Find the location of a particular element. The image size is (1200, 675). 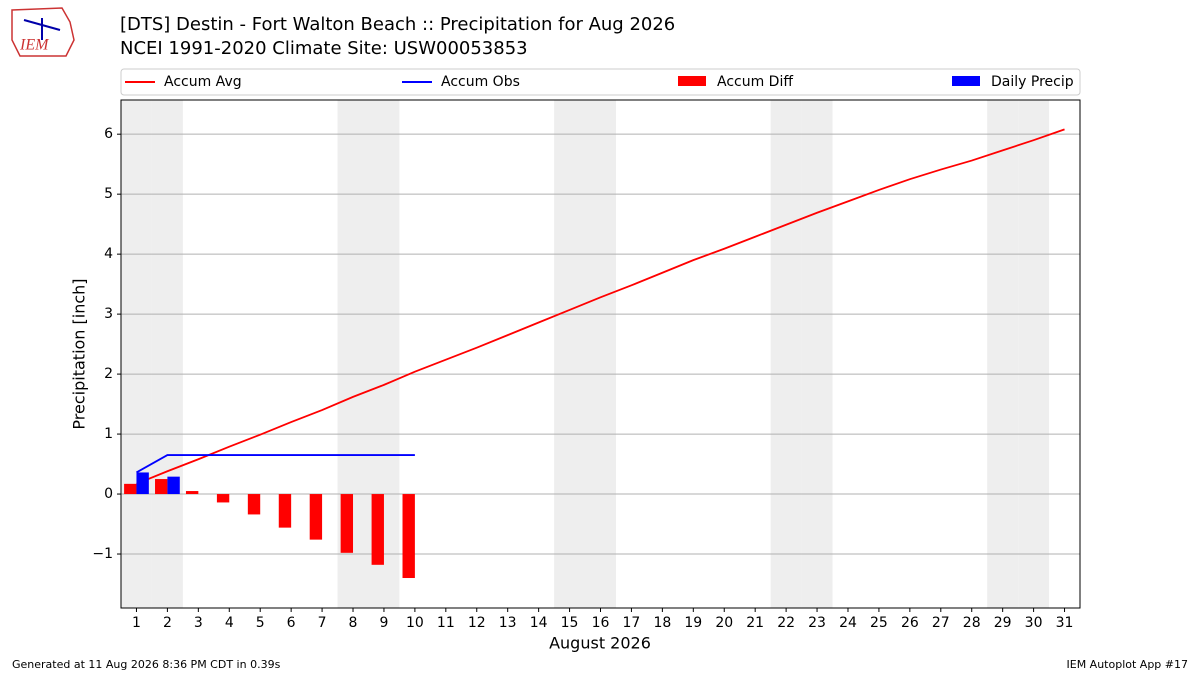

x-tick-label: 26 is located at coordinates (910, 623).